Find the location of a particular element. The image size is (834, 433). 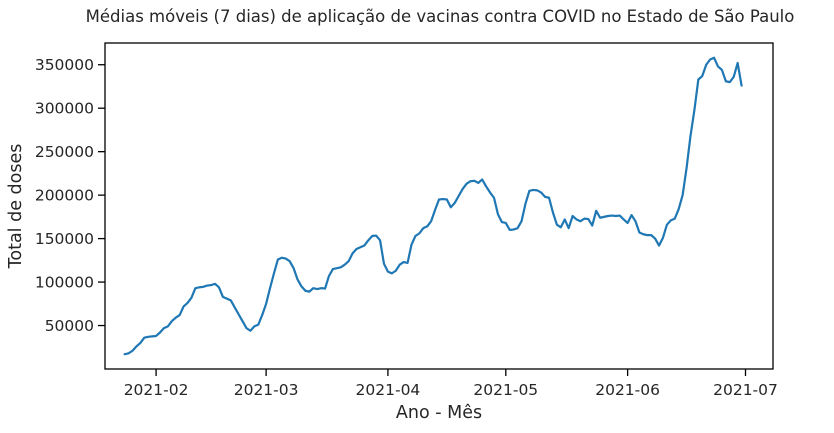

x-axis-label: Ano - Mês is located at coordinates (439, 413).